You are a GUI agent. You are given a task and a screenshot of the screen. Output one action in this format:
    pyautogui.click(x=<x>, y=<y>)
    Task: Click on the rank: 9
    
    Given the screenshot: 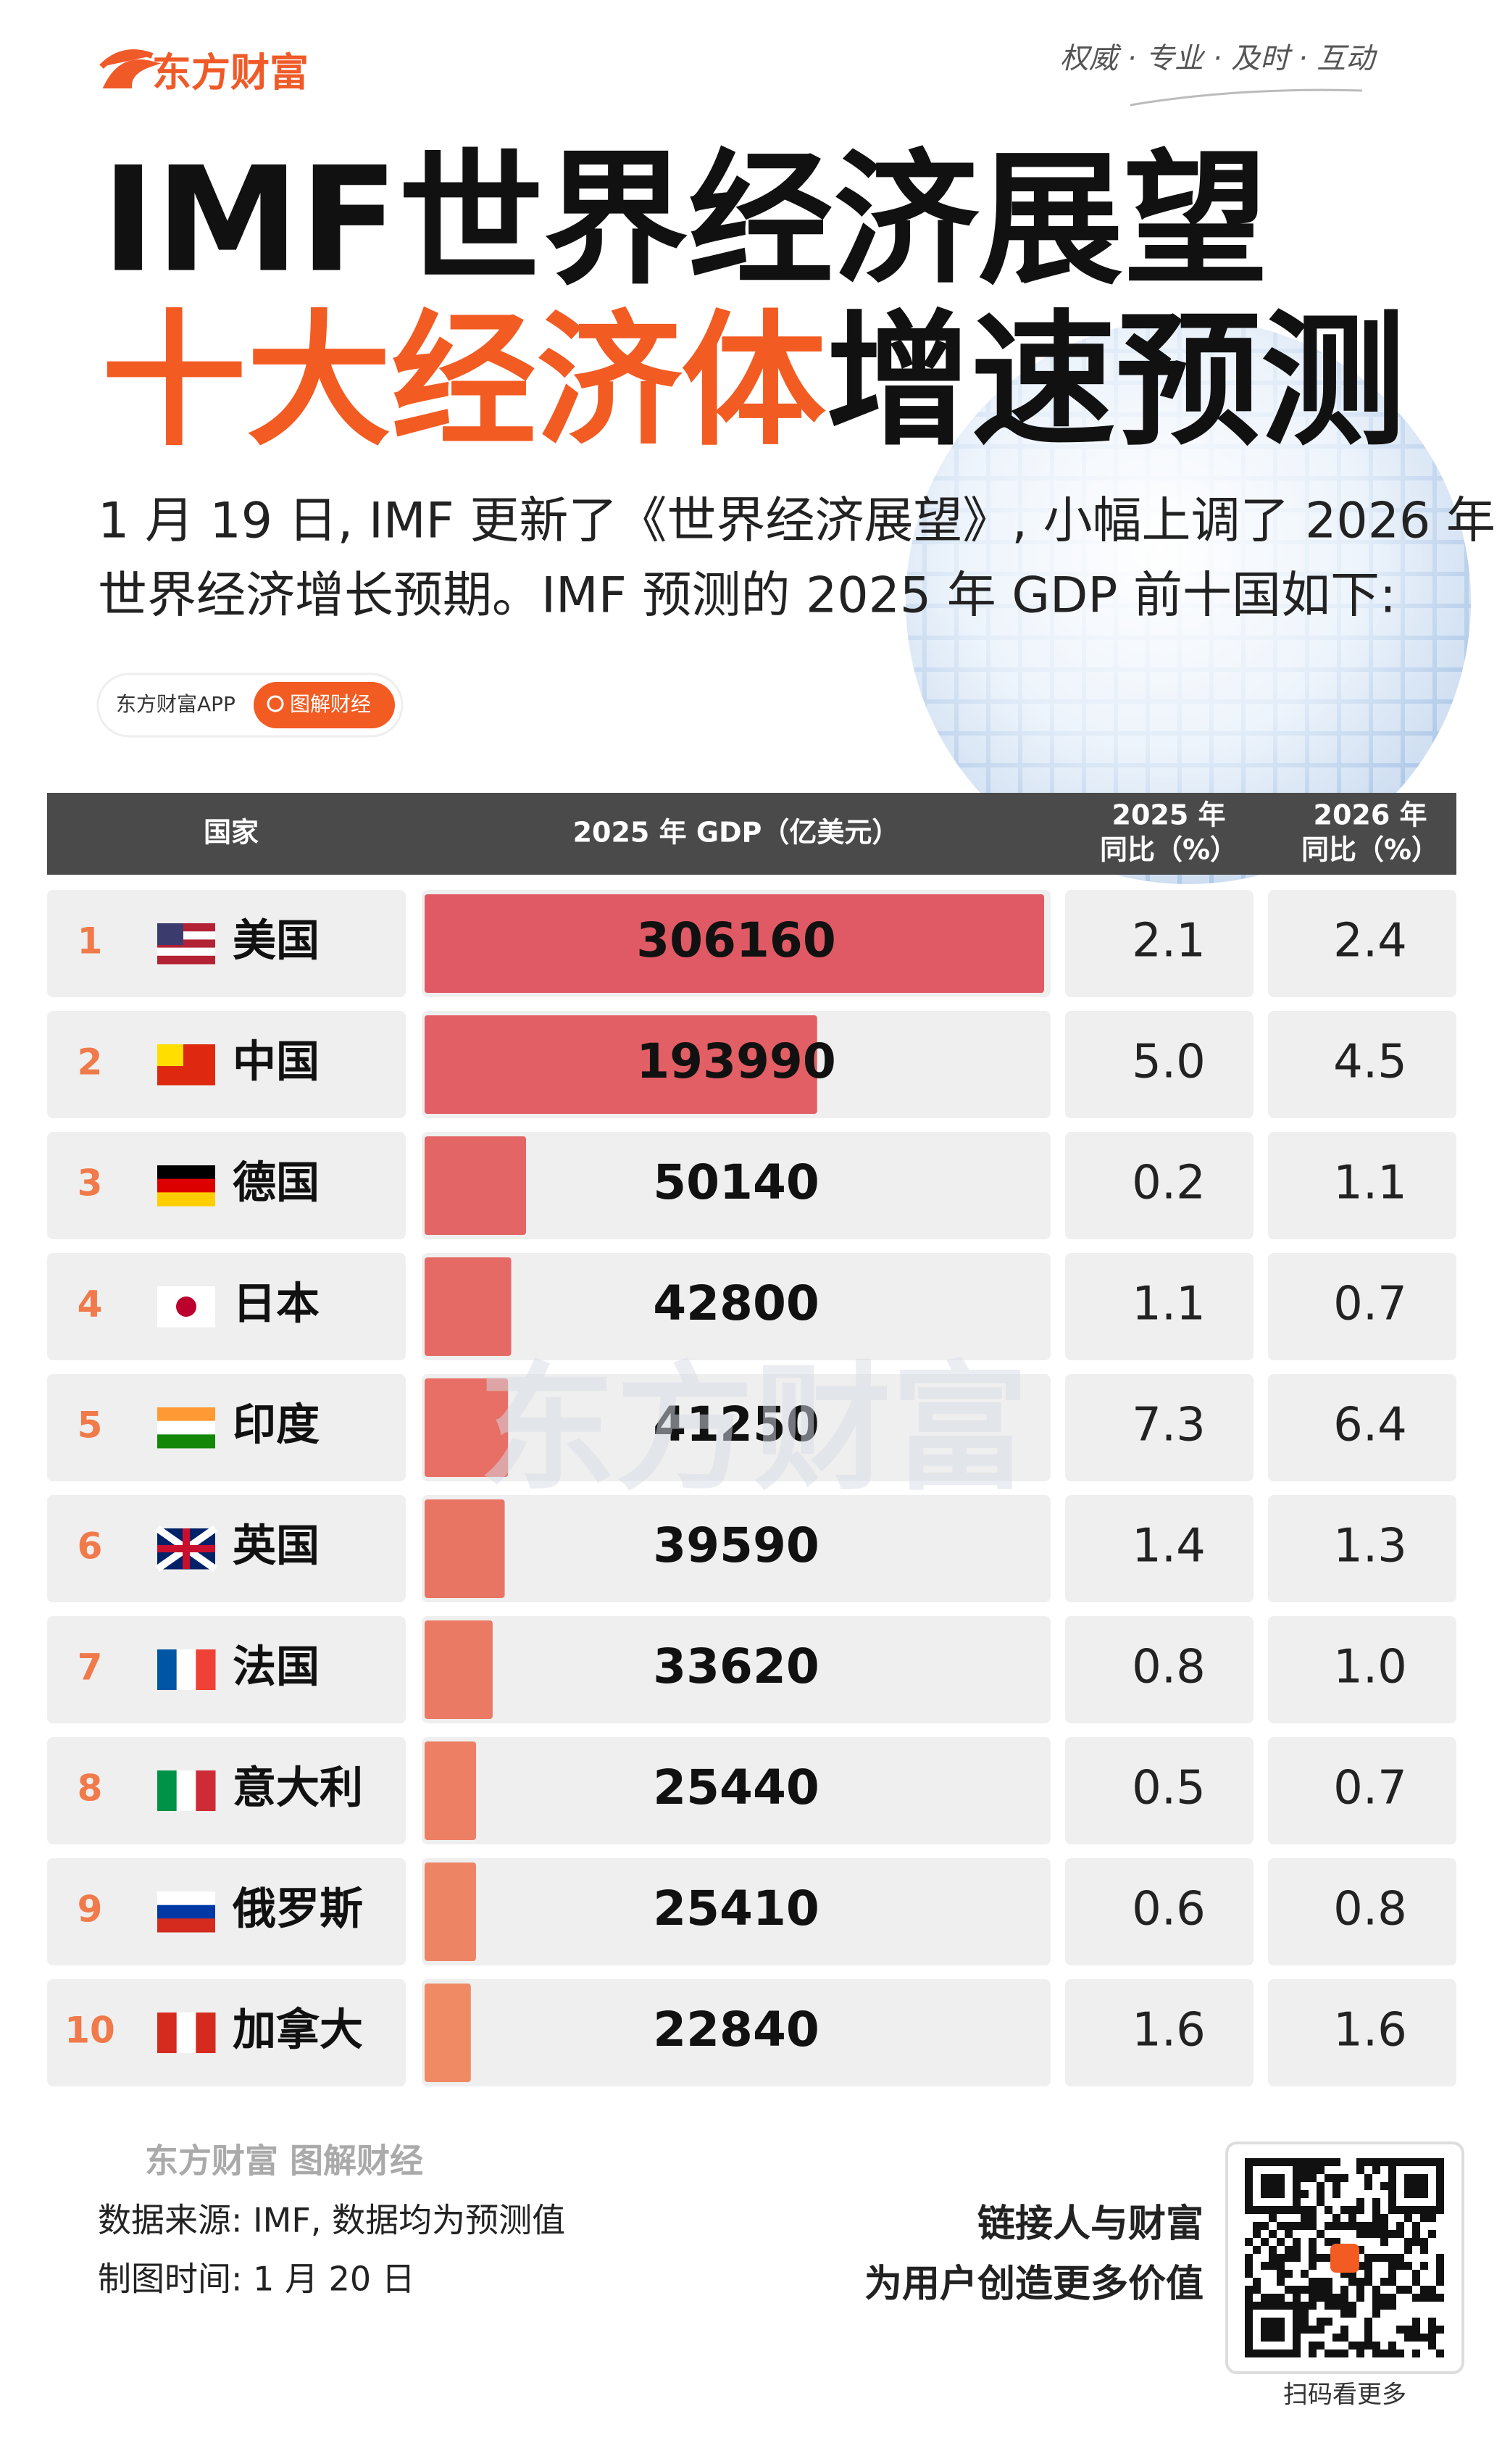 What is the action you would take?
    pyautogui.click(x=90, y=1910)
    